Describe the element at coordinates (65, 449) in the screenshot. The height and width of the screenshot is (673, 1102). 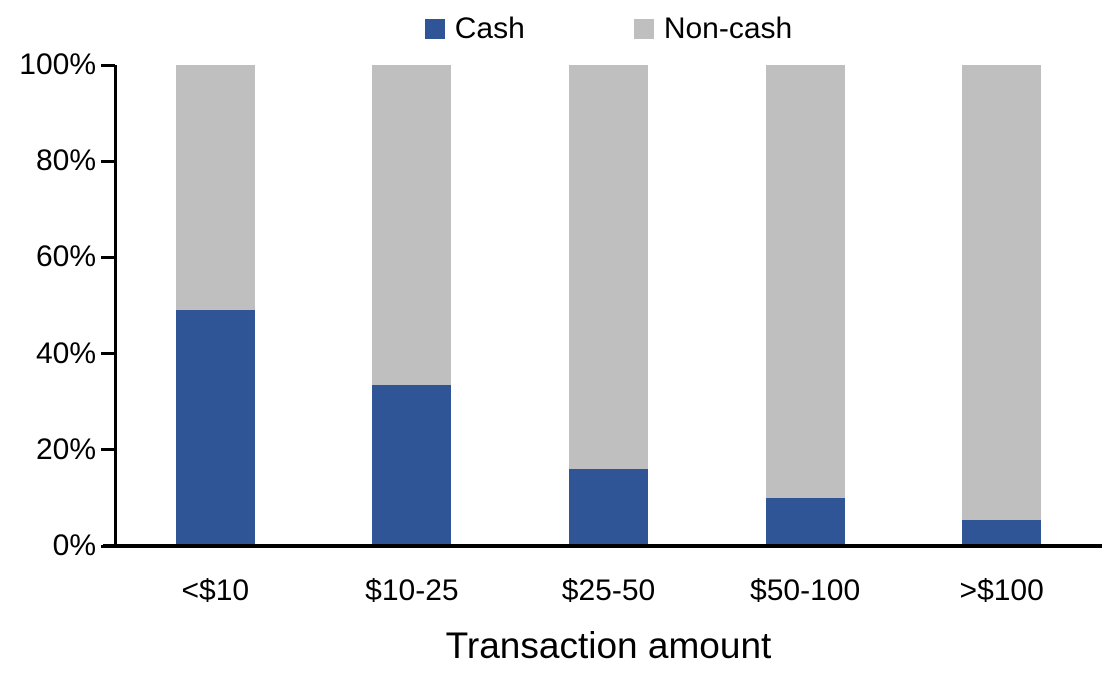
I see `y-tick-label: 20%` at that location.